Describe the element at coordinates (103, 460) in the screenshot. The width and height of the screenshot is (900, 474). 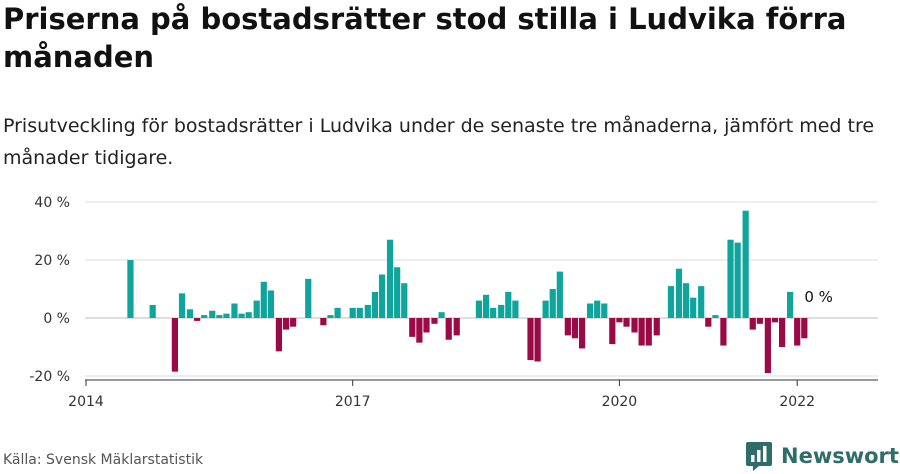
I see `source-note: Källa: Svensk Mäklarstatistik` at that location.